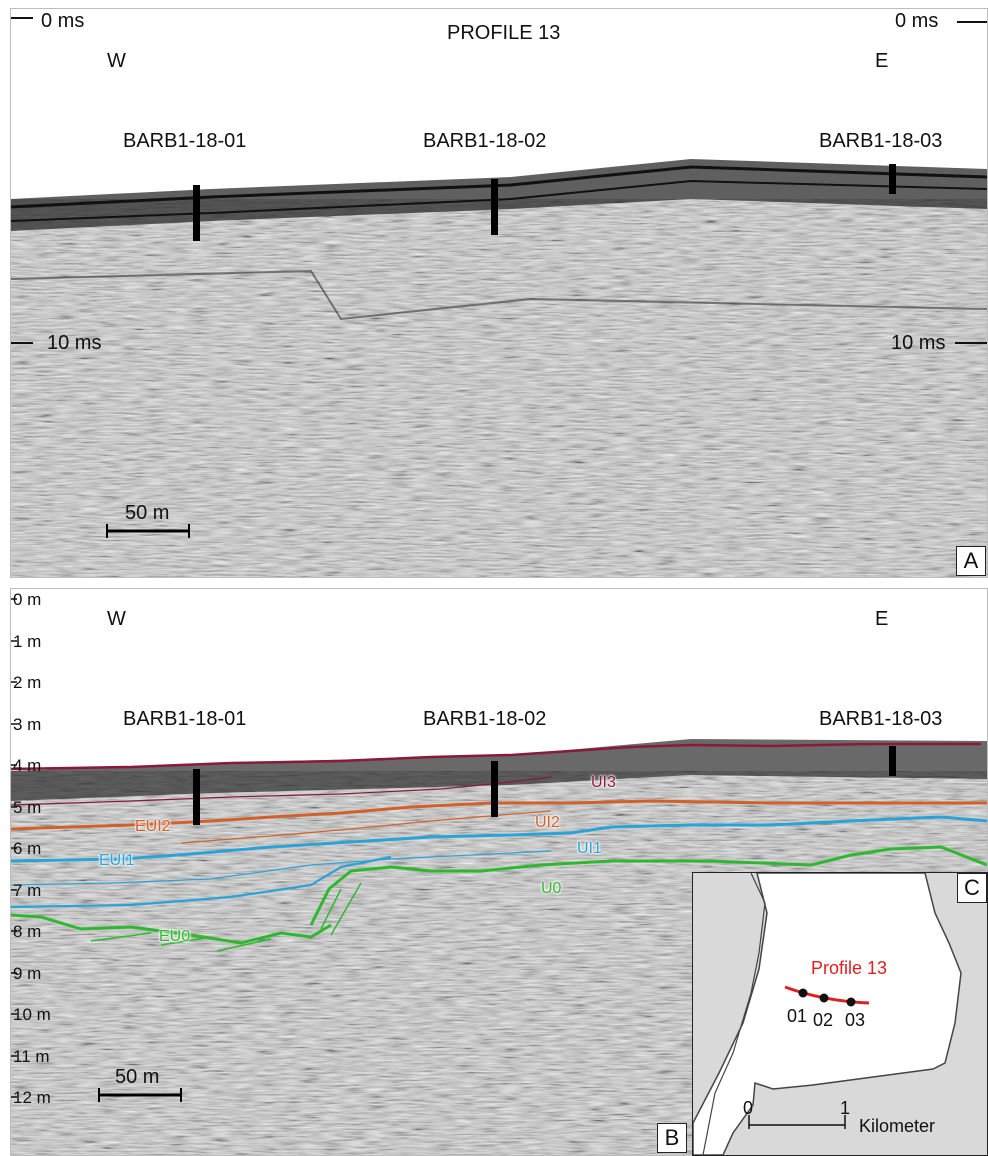 This screenshot has width=988, height=1156. What do you see at coordinates (748, 1108) in the screenshot?
I see `map-scale-start: 0` at bounding box center [748, 1108].